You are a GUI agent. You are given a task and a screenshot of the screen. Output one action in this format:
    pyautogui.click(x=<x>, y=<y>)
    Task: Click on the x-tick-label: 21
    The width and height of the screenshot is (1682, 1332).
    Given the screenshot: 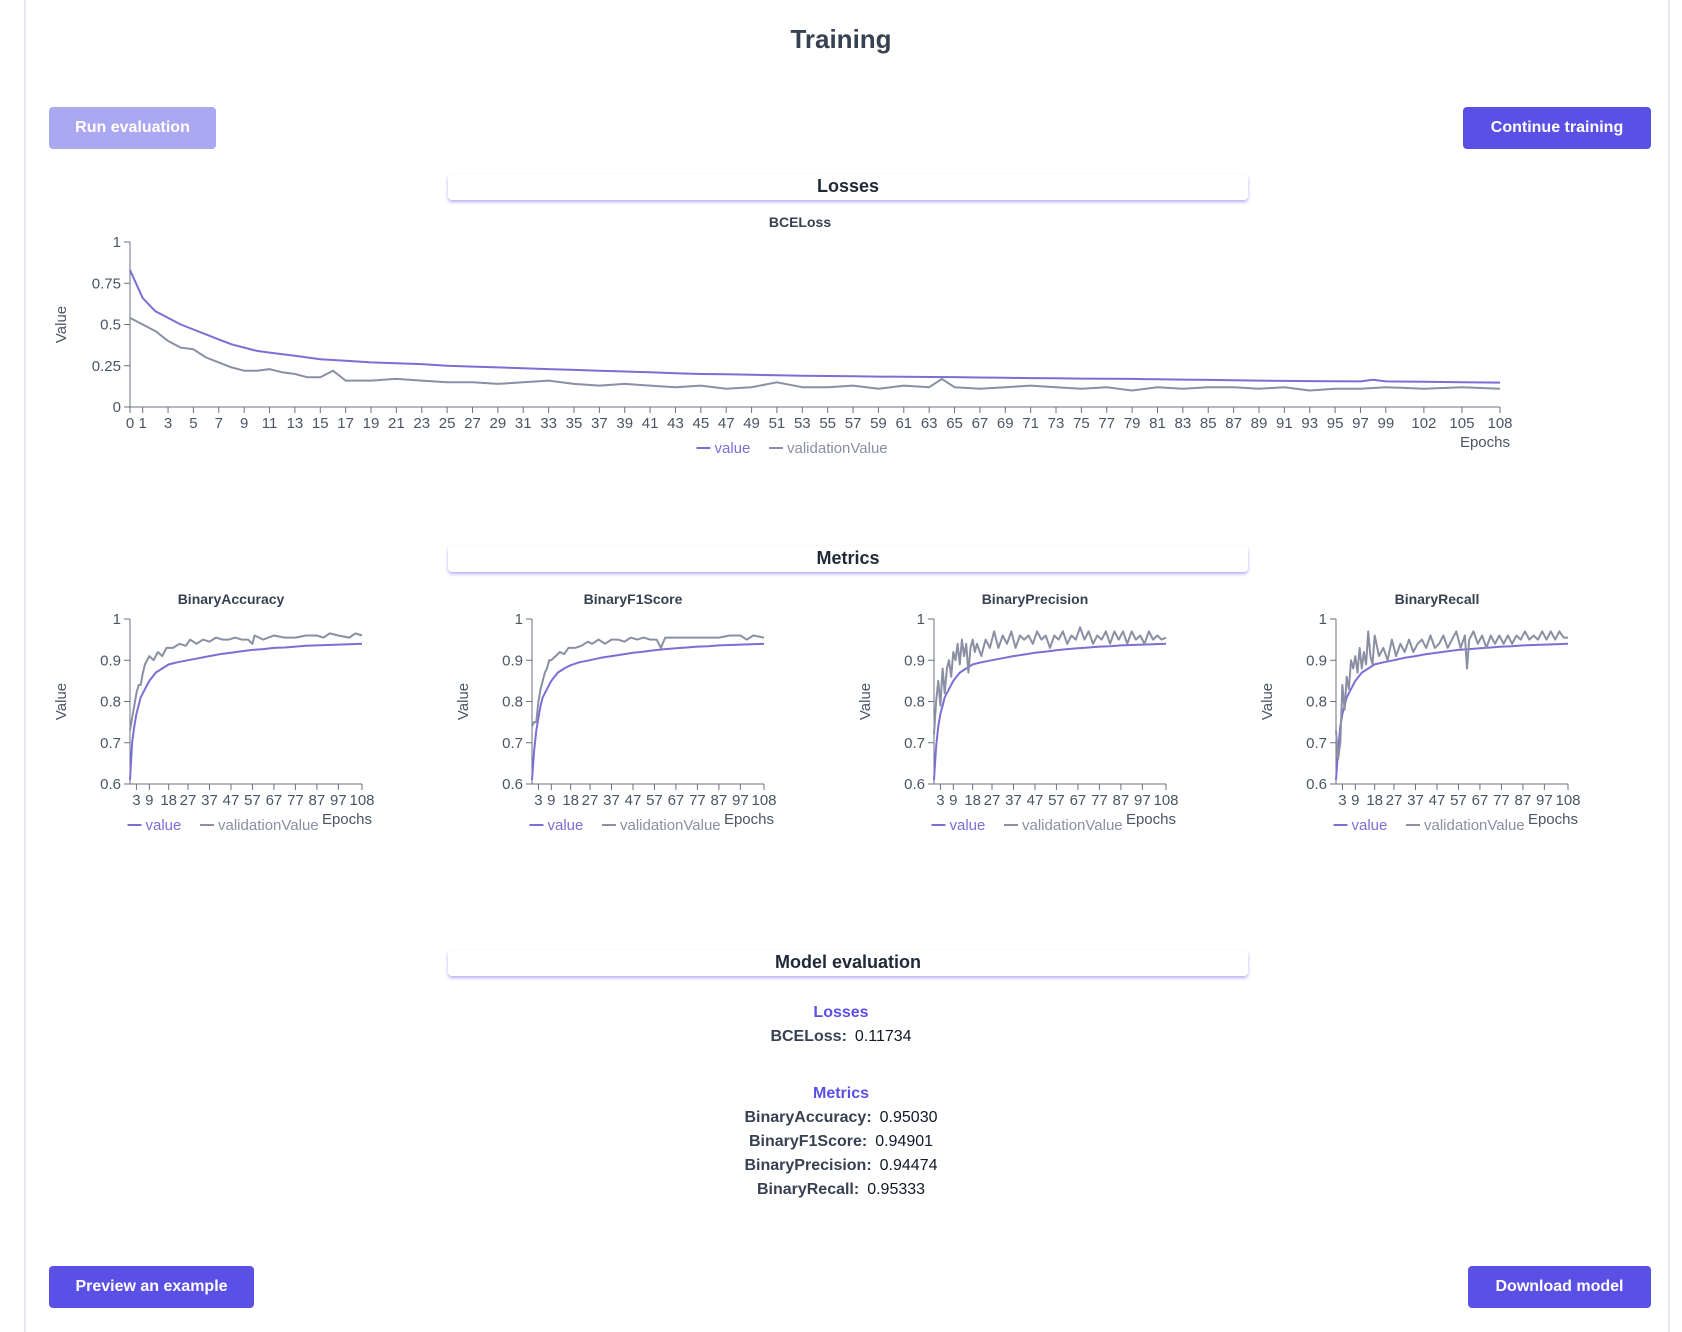 What is the action you would take?
    pyautogui.click(x=396, y=423)
    